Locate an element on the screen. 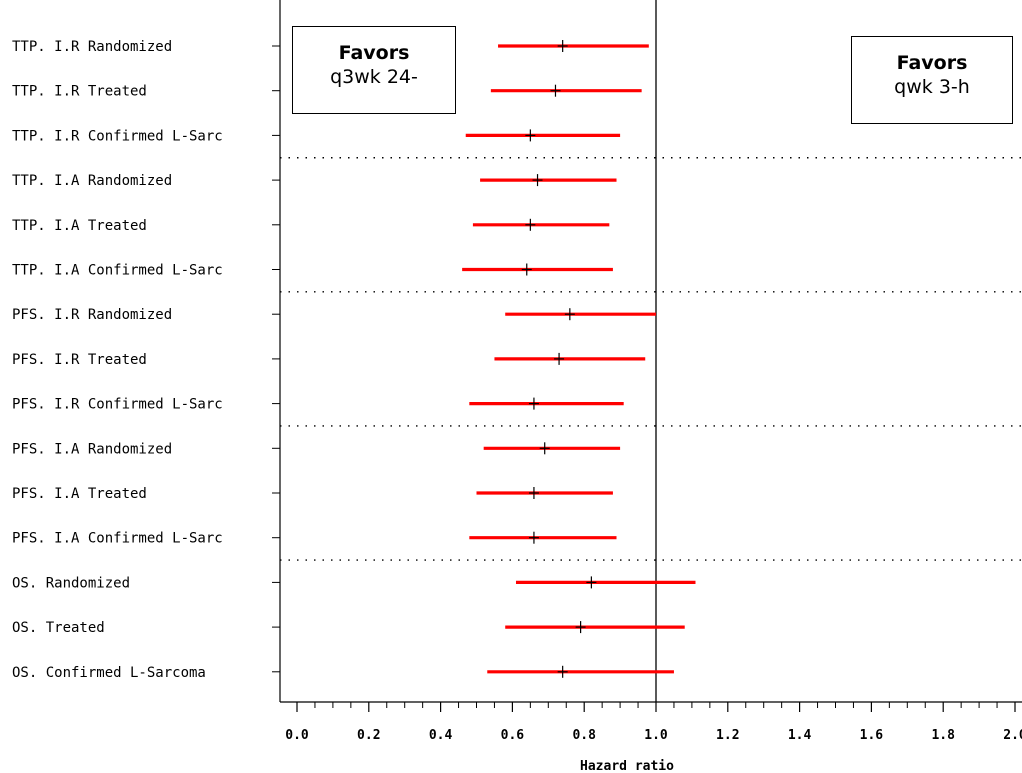 The image size is (1022, 773). row-label: TTP. I.A Randomized is located at coordinates (92, 181).